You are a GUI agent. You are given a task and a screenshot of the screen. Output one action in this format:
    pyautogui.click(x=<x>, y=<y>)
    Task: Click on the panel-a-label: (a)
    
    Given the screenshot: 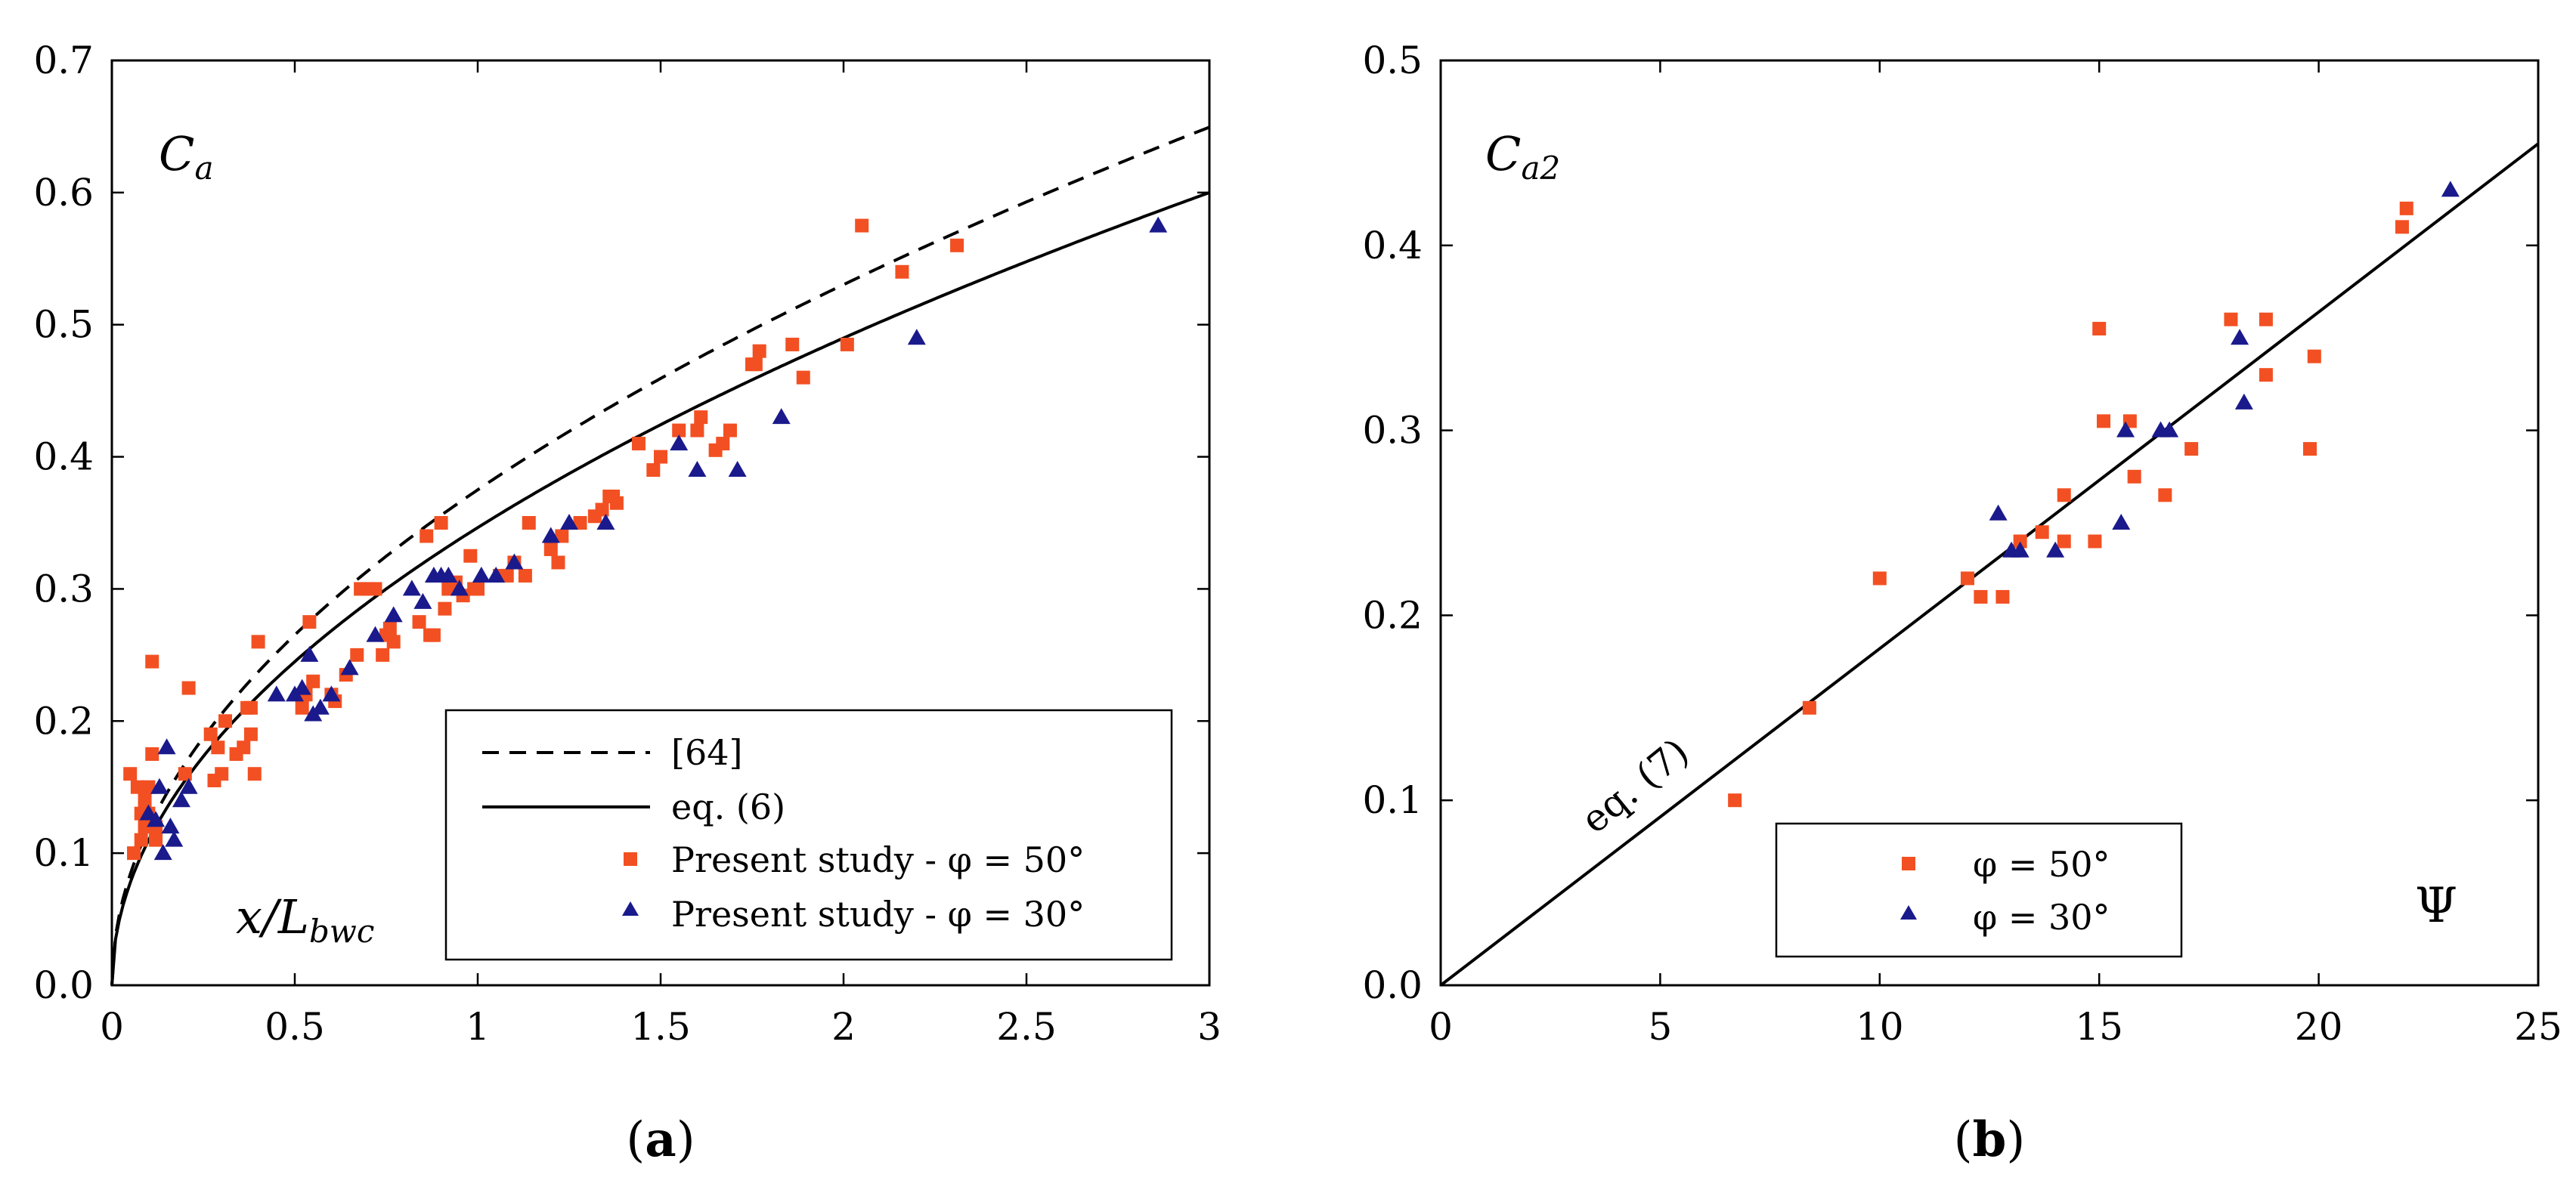 What is the action you would take?
    pyautogui.click(x=660, y=1140)
    